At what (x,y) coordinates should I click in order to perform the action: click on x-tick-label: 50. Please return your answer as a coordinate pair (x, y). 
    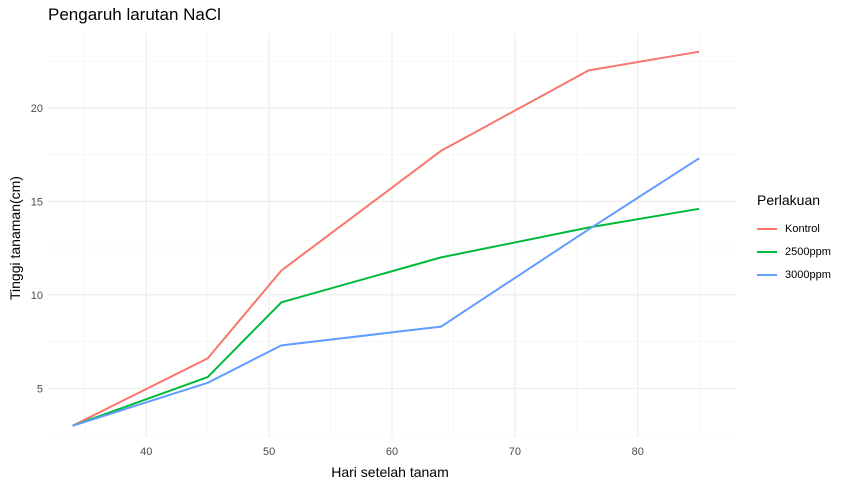
    Looking at the image, I should click on (269, 452).